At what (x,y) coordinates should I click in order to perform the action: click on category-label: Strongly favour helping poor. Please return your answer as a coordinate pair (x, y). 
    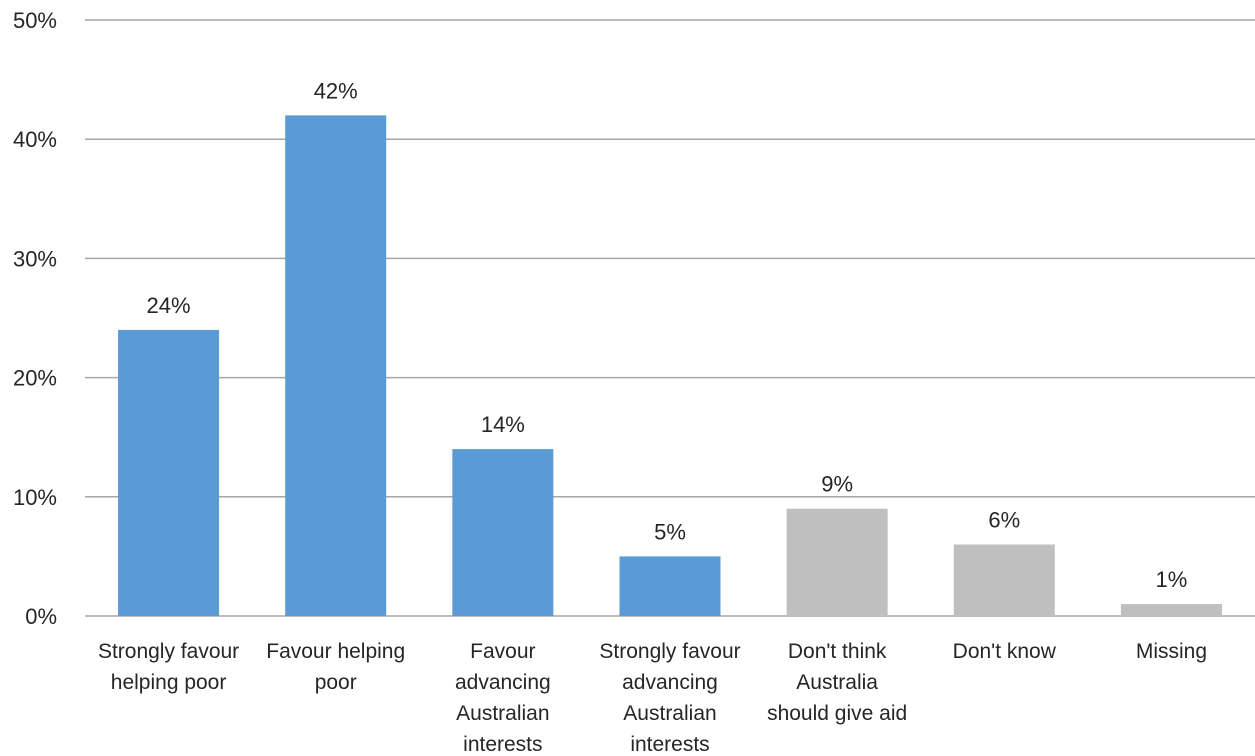
    Looking at the image, I should click on (168, 667).